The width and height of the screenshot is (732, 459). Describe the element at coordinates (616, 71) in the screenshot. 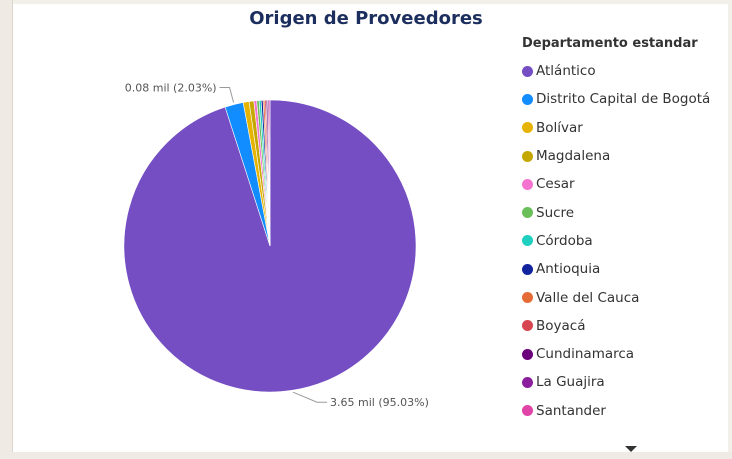

I see `legend-item: Atlántico` at that location.